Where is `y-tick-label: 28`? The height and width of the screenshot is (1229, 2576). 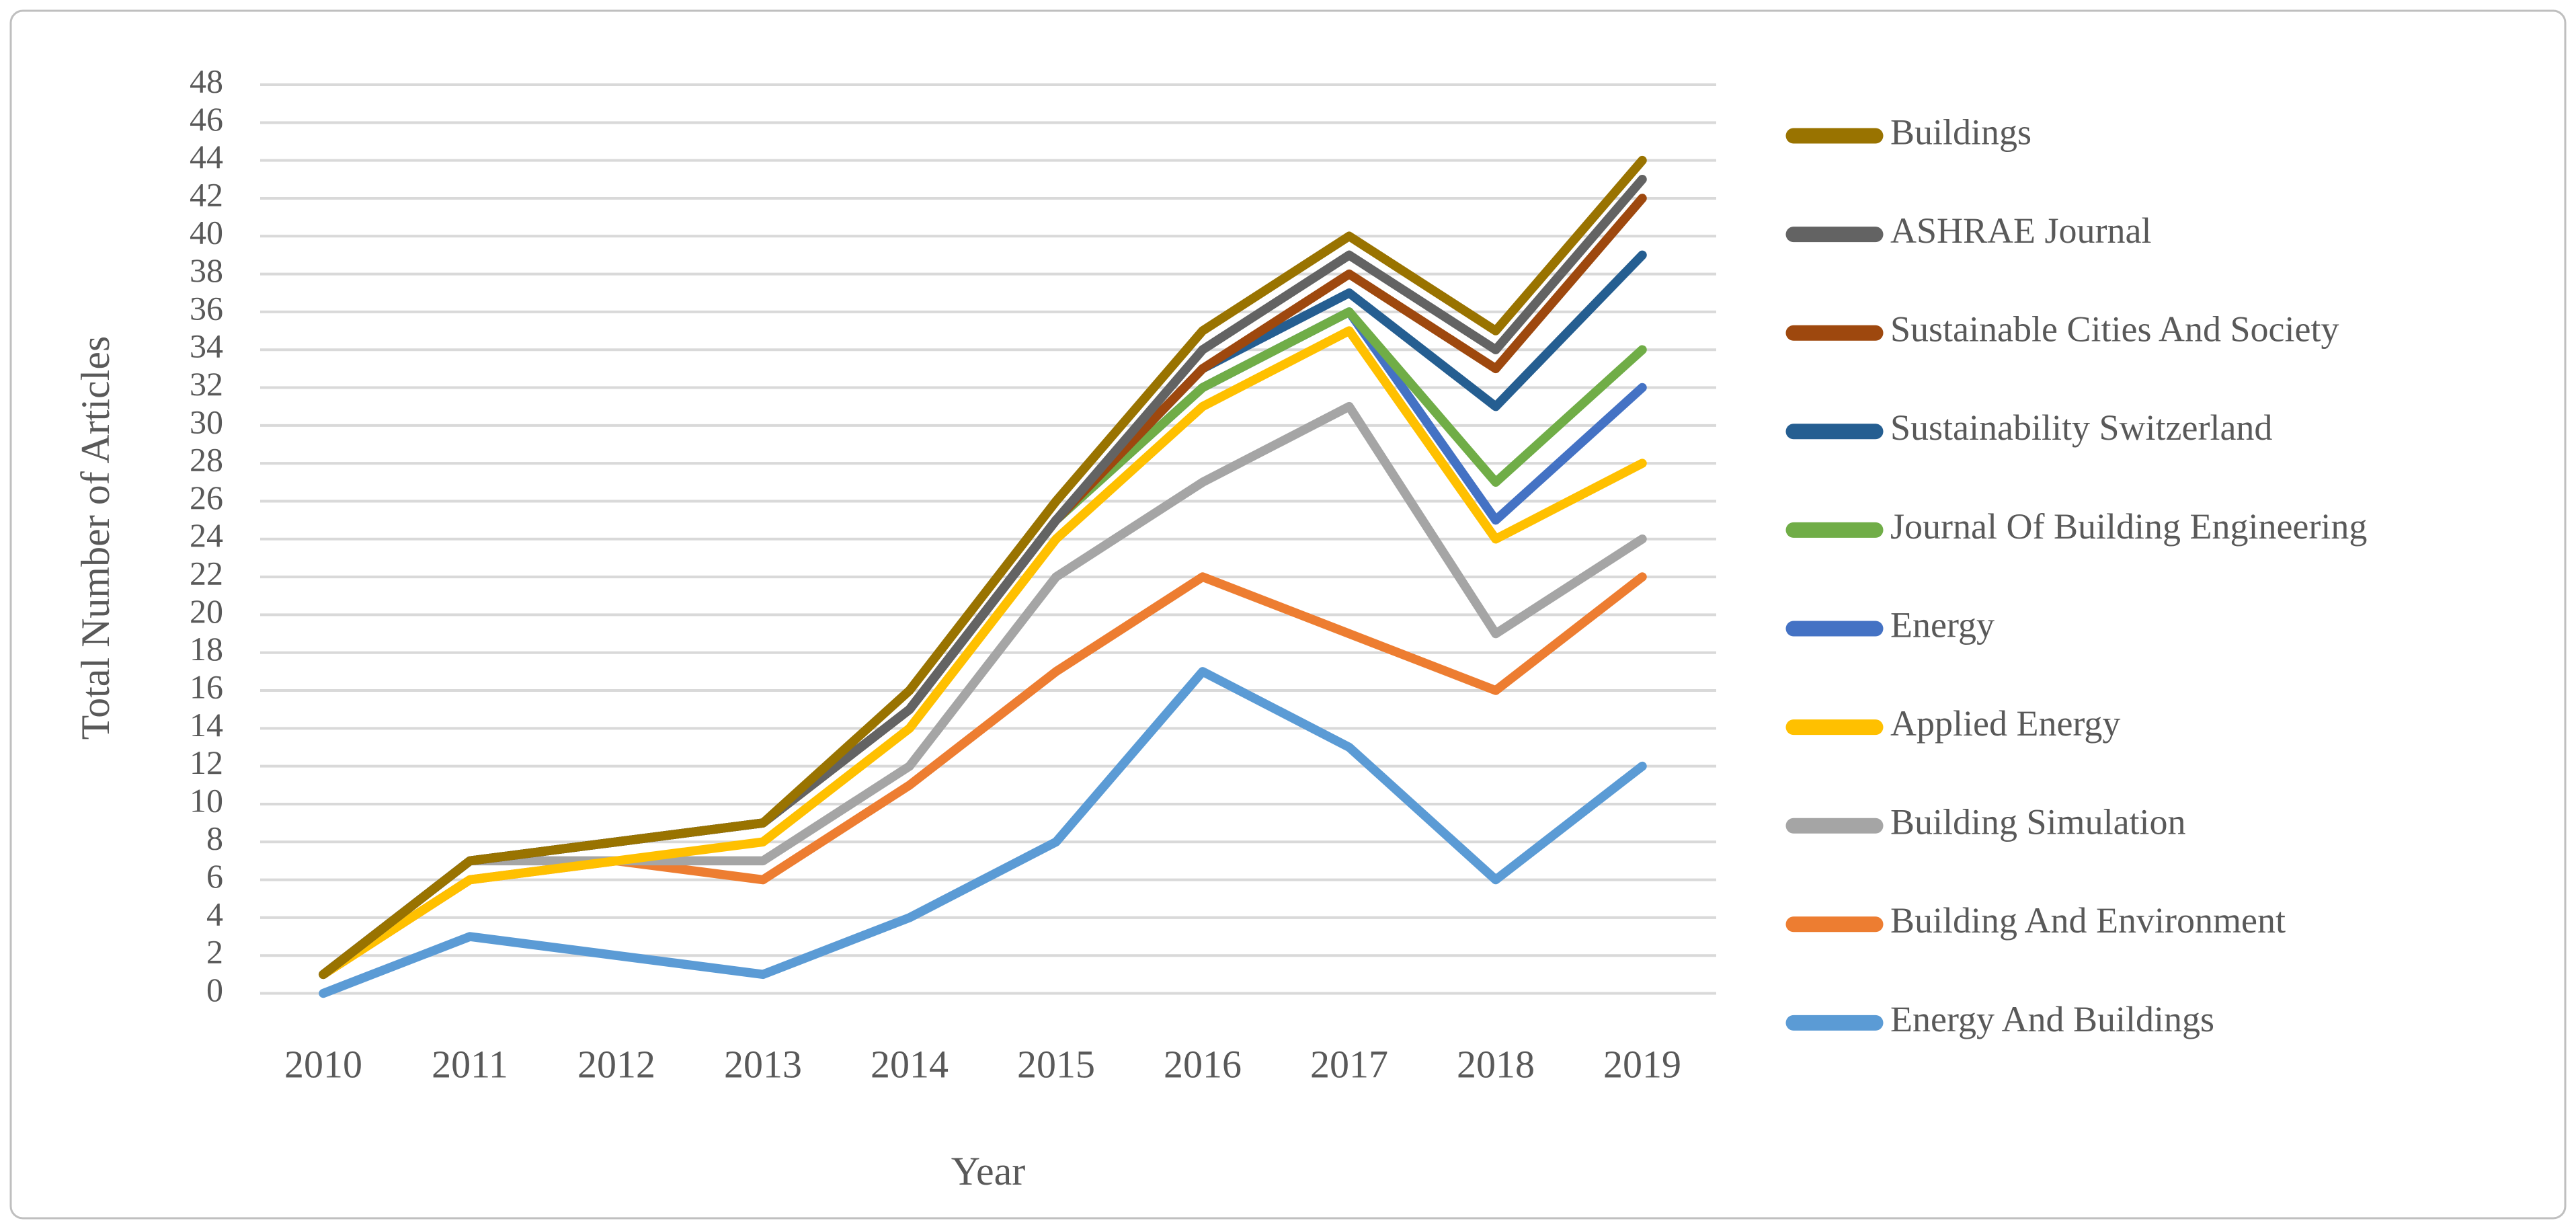 y-tick-label: 28 is located at coordinates (206, 460).